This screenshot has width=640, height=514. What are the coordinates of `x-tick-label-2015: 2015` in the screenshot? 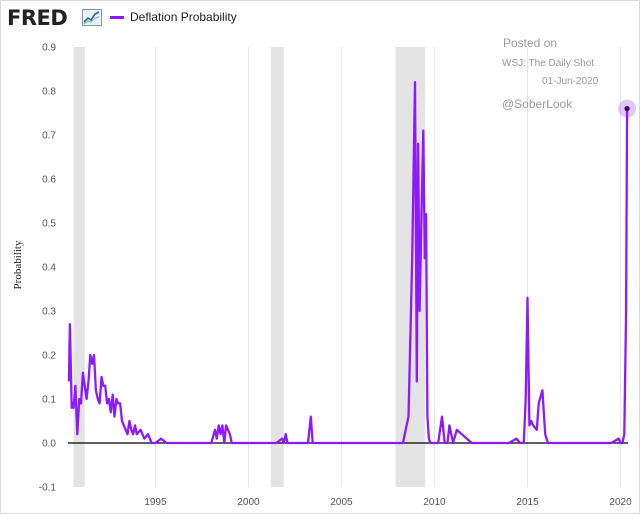 It's located at (527, 502).